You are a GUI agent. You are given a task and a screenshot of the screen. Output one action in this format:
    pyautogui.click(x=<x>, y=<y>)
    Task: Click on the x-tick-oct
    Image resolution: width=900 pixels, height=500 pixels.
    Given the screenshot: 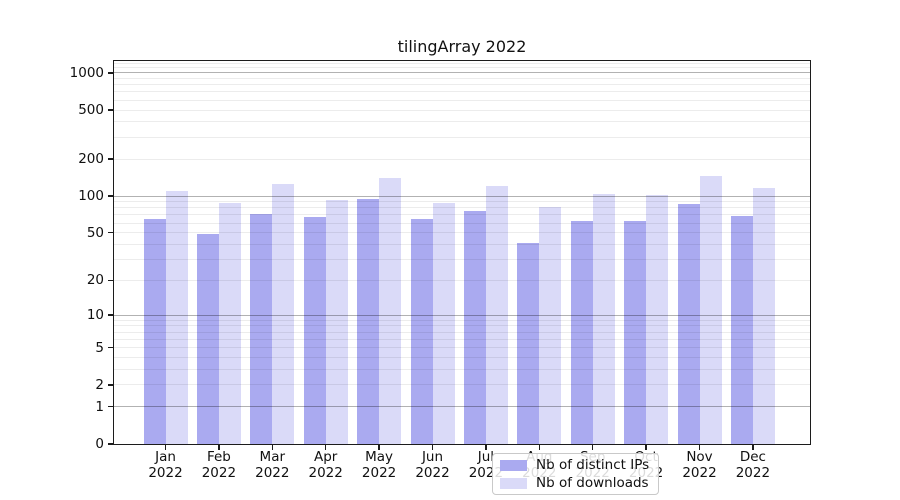 What is the action you would take?
    pyautogui.click(x=646, y=447)
    